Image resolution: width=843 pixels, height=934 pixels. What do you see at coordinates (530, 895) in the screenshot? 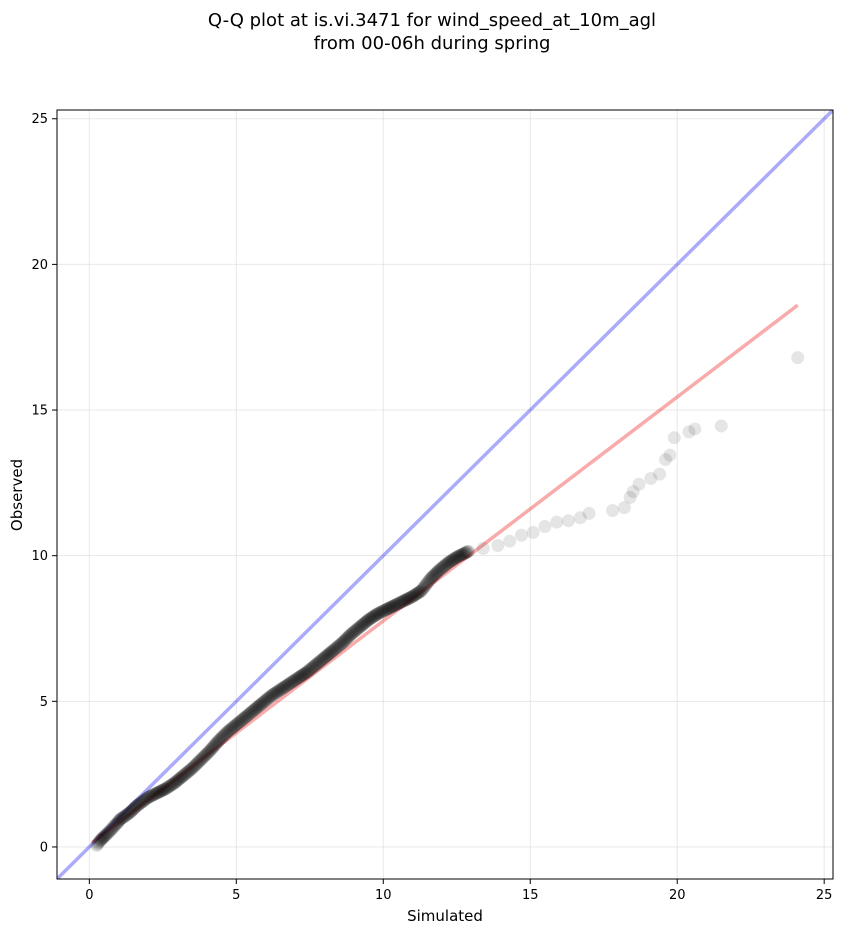
I see `x-tick-label: 15` at bounding box center [530, 895].